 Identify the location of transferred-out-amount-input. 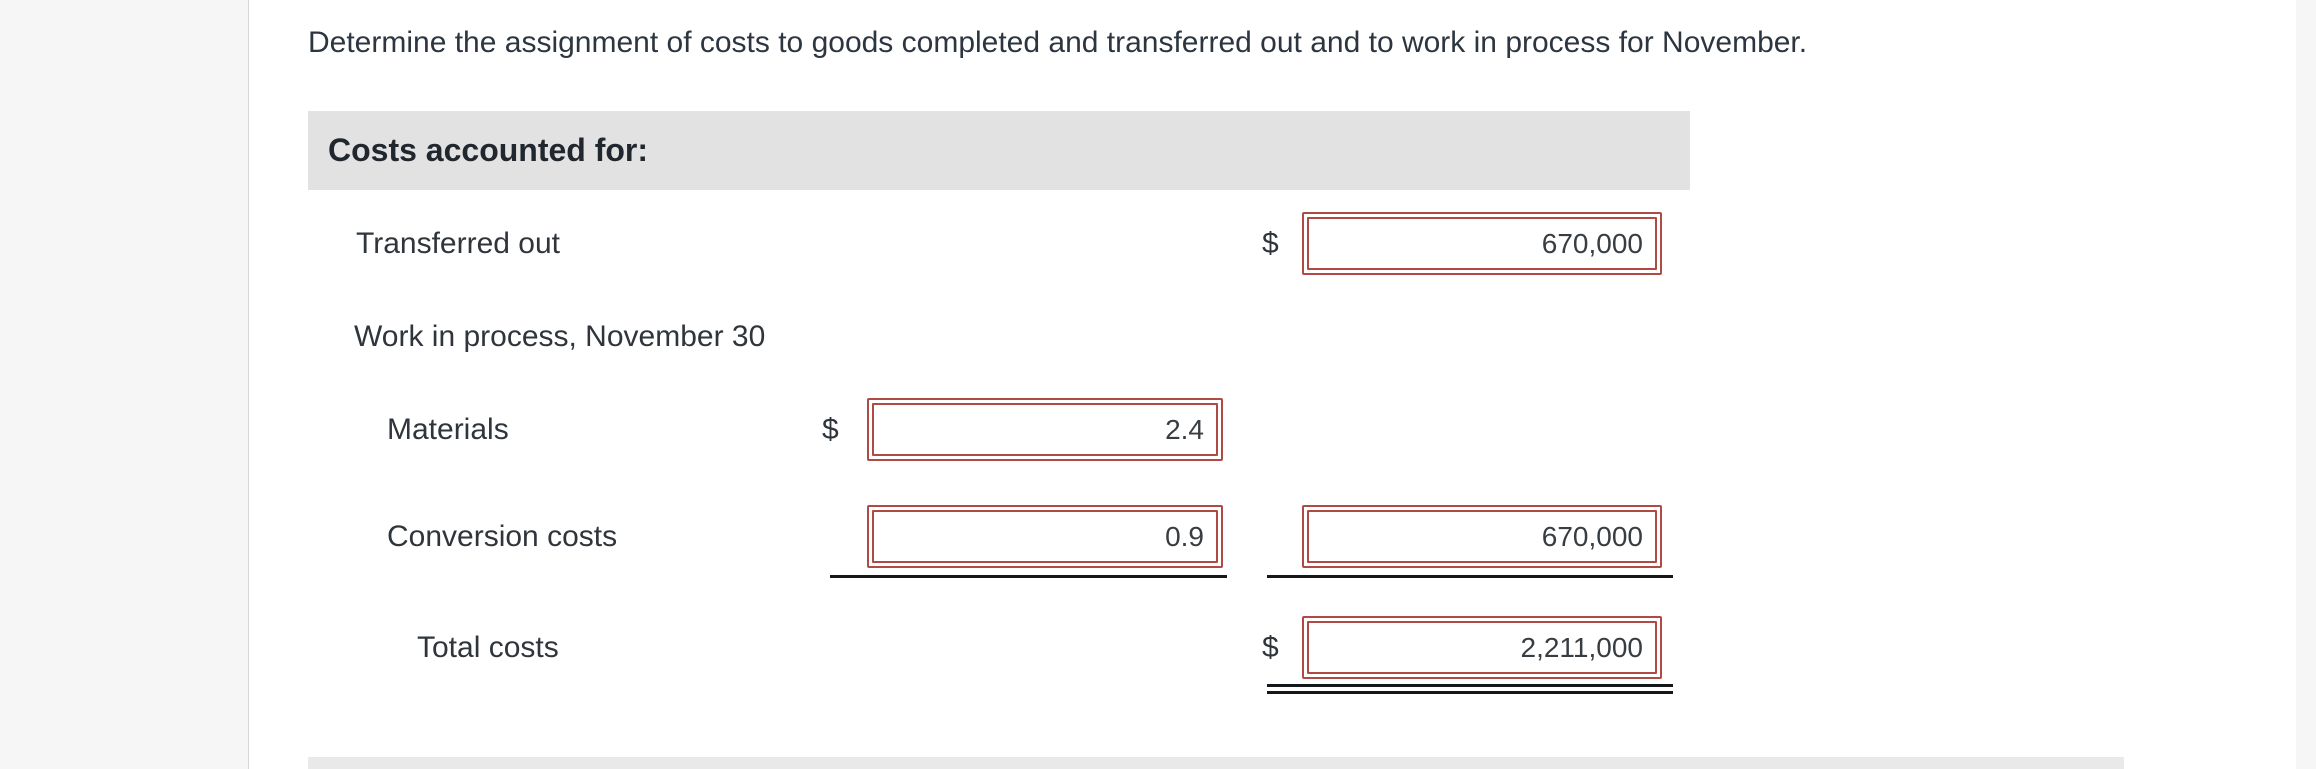
(1482, 243).